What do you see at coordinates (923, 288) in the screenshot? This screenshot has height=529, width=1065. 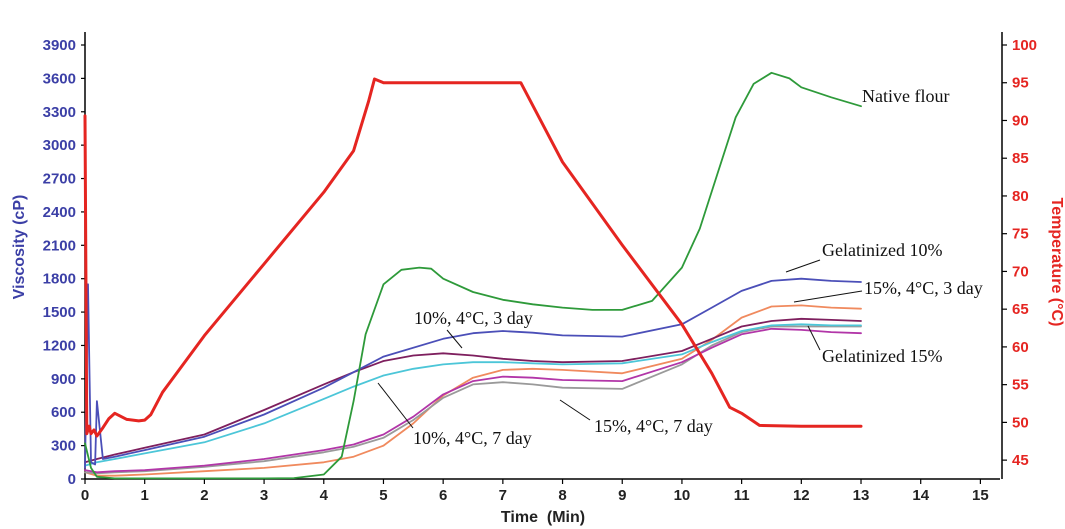 I see `annotation-15-4-c-3-day: 15%, 4°C, 3 day` at bounding box center [923, 288].